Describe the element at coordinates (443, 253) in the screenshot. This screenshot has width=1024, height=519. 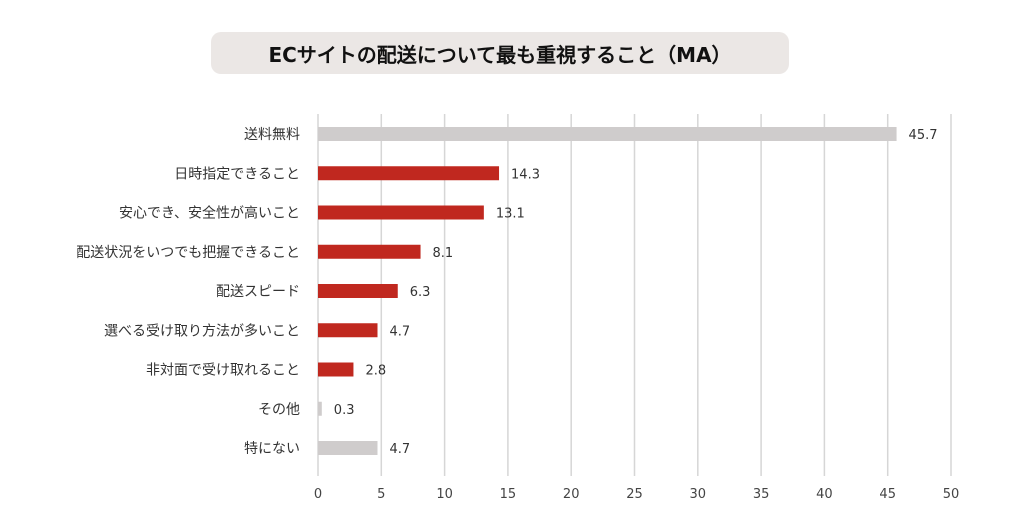
I see `value-label: 8.1` at that location.